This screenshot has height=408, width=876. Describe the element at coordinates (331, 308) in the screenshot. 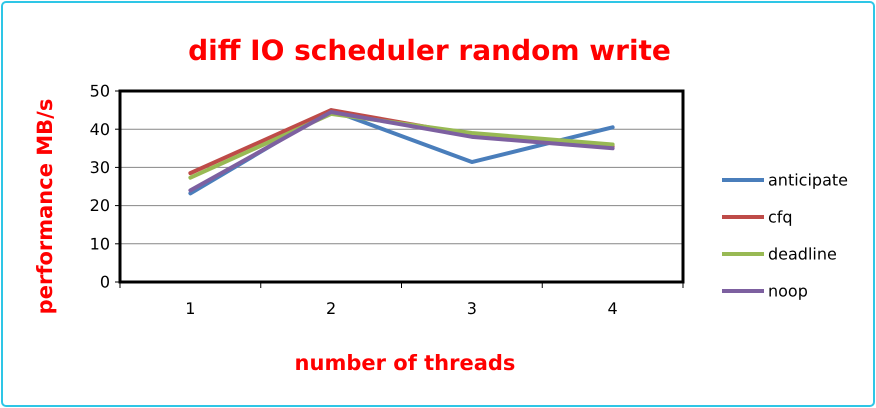

I see `x-tick-label: 2` at that location.